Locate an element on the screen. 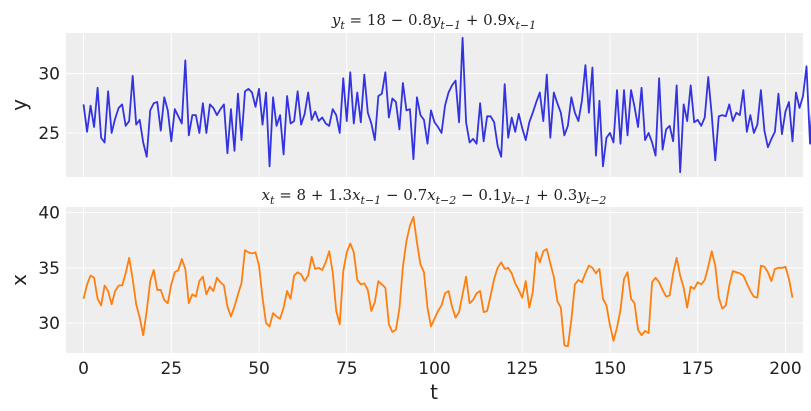 The height and width of the screenshot is (411, 811). y-tick-label: 40 is located at coordinates (49, 214).